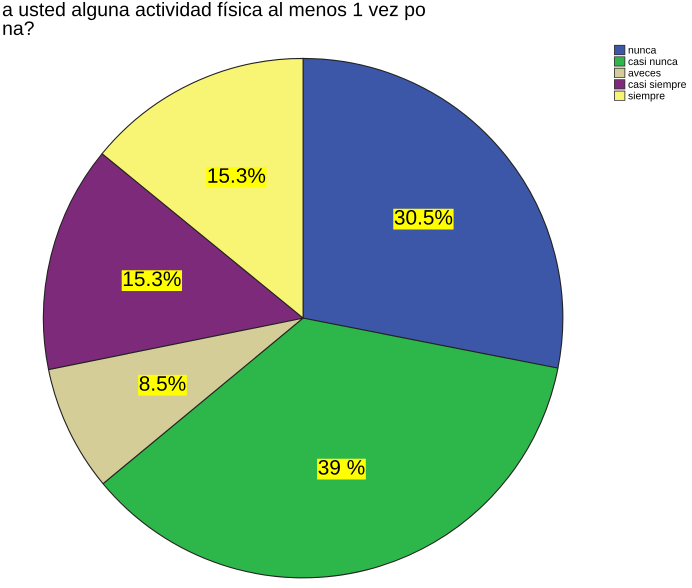 This screenshot has height=588, width=692. What do you see at coordinates (646, 97) in the screenshot?
I see `legend-label: siempre` at bounding box center [646, 97].